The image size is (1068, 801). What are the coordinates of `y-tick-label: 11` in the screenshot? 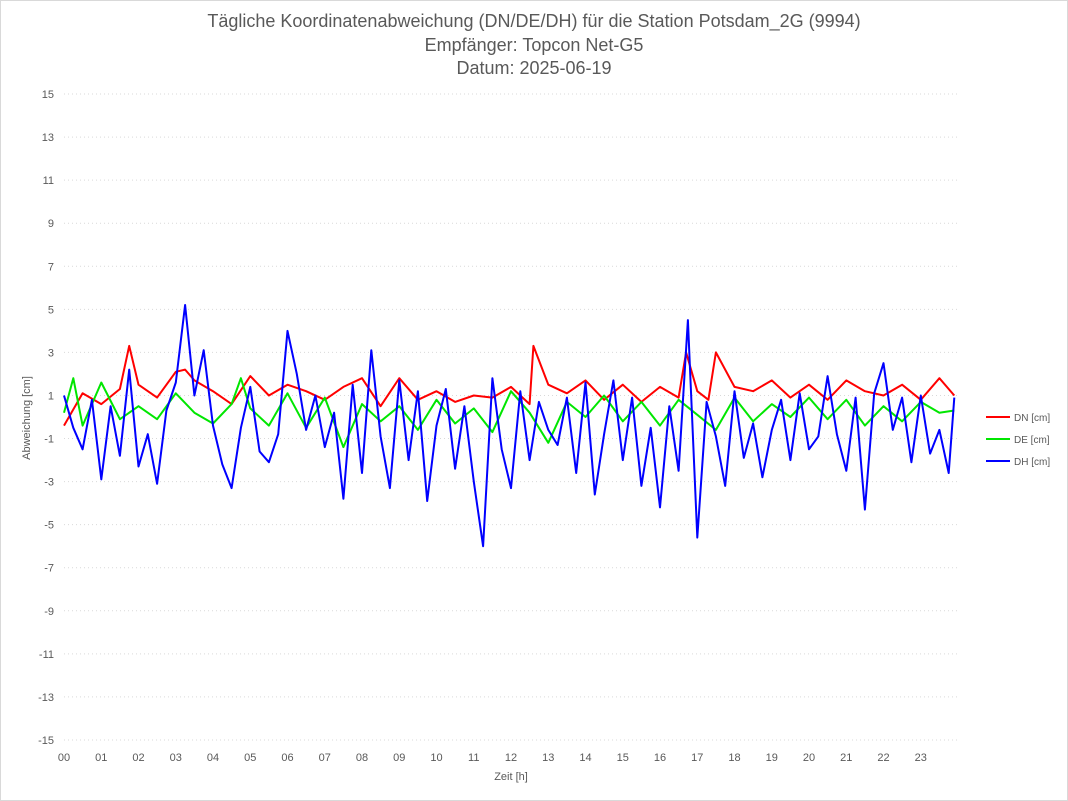 It's located at (48, 181).